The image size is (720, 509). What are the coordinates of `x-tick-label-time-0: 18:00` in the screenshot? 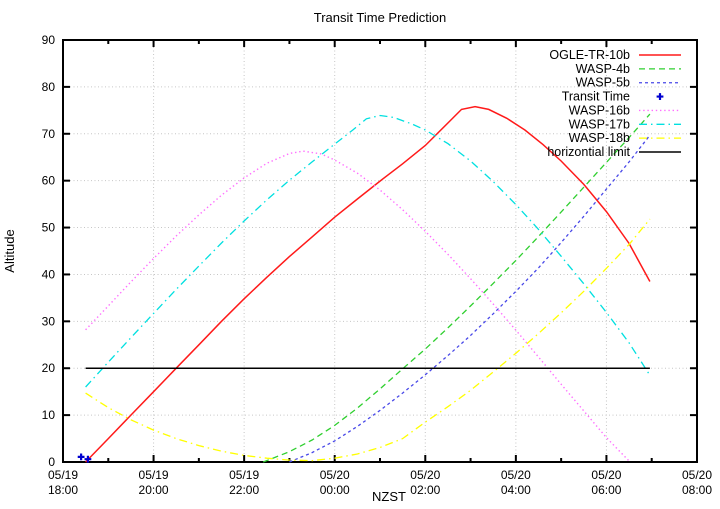 It's located at (63, 490).